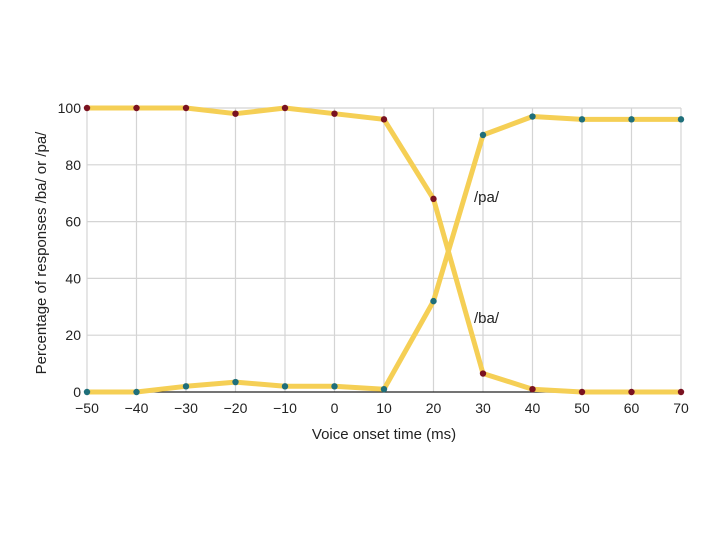 The height and width of the screenshot is (540, 720). What do you see at coordinates (77, 392) in the screenshot?
I see `y-tick-label: 0` at bounding box center [77, 392].